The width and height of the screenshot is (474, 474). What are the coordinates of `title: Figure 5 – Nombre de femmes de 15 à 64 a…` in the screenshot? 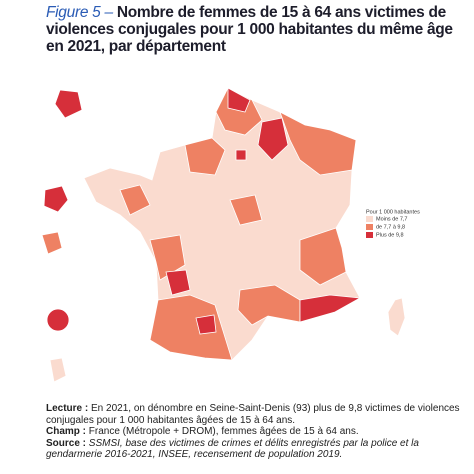 It's located at (256, 29).